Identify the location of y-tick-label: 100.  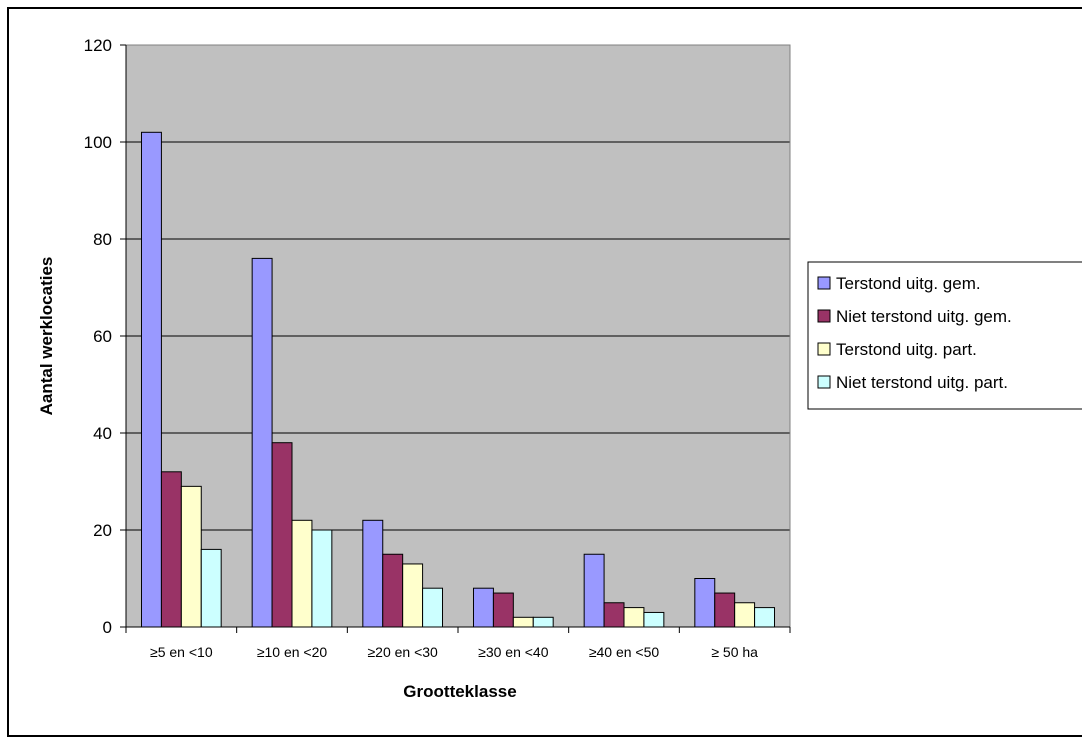
(98, 142).